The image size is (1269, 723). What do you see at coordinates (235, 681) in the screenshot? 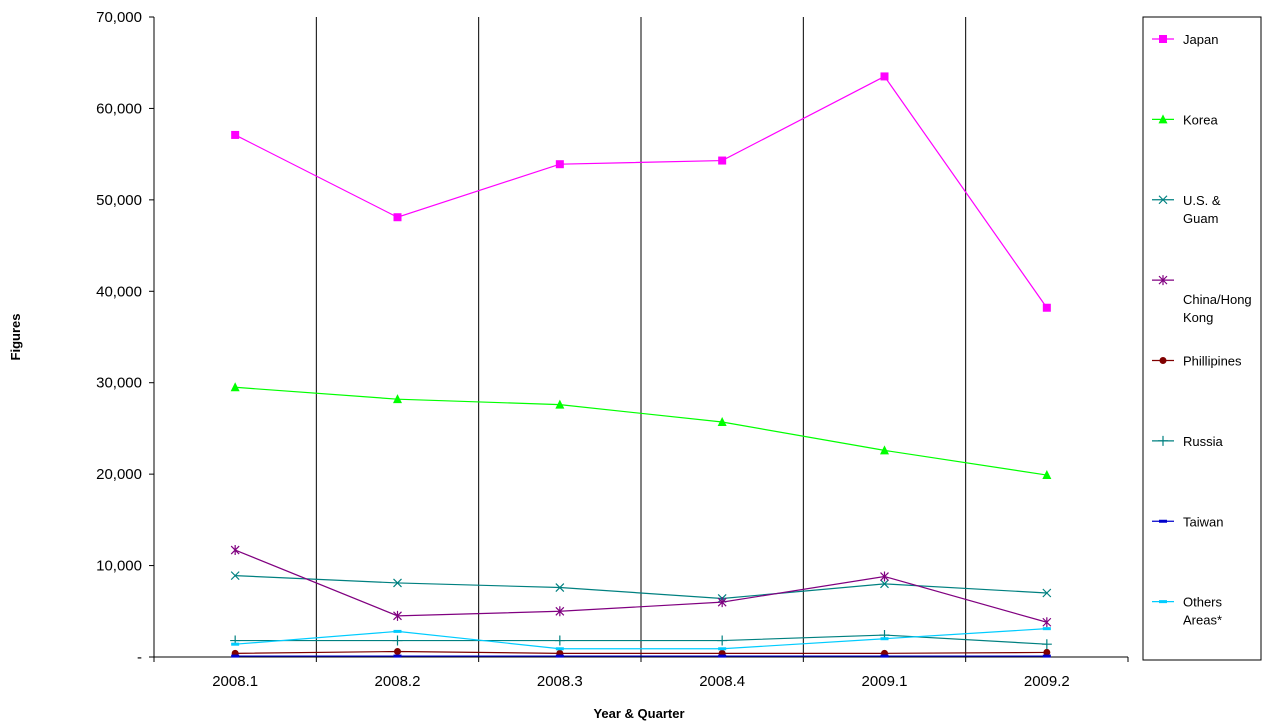
I see `x-tick-label: 2008.1` at bounding box center [235, 681].